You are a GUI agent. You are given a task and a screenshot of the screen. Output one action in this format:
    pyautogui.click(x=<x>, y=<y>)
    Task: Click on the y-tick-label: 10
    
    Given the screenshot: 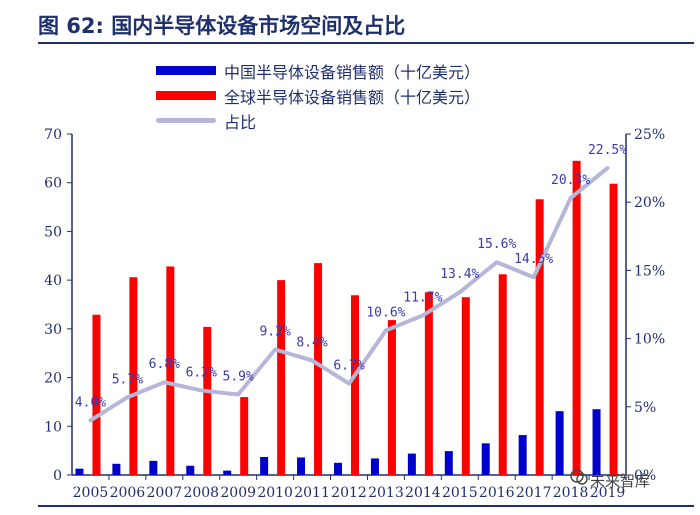 What is the action you would take?
    pyautogui.click(x=53, y=427)
    